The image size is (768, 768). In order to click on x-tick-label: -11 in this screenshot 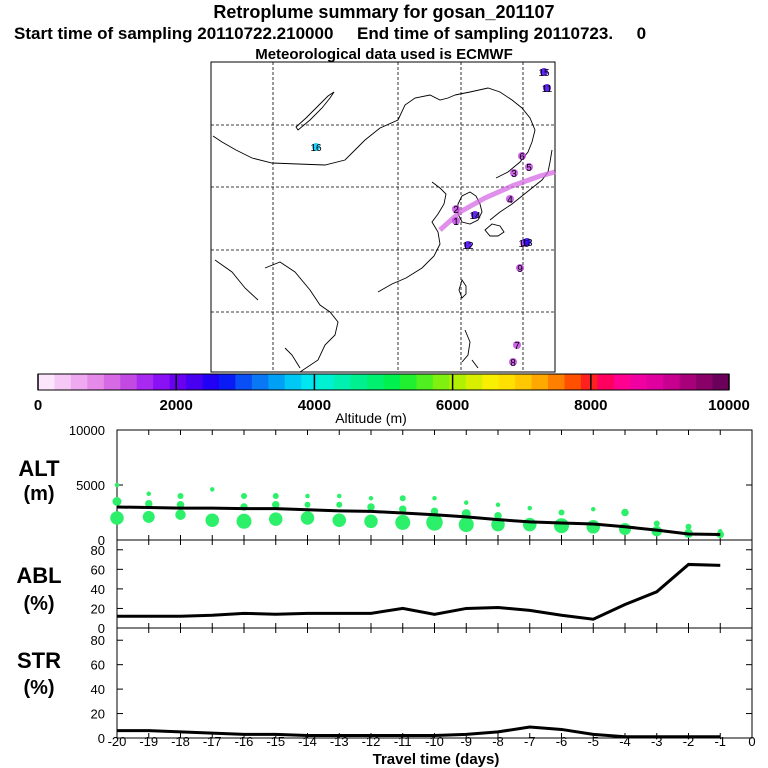, I will do `click(403, 741)`.